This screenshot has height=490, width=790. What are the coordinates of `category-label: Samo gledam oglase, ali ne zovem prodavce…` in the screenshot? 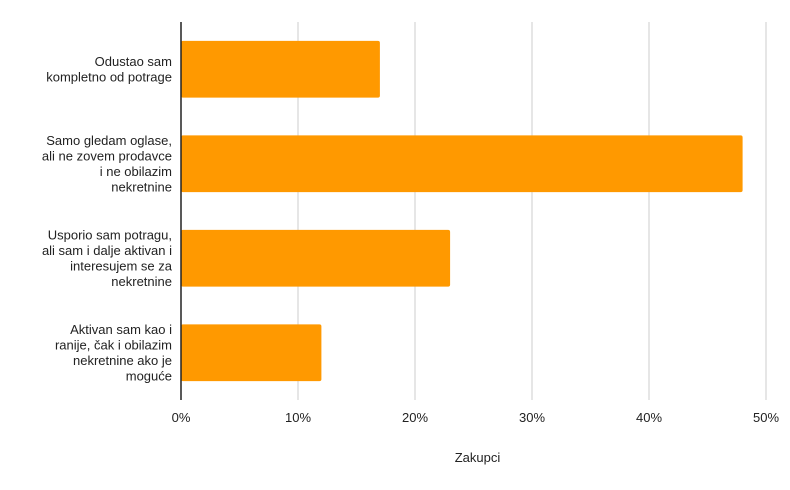 It's located at (107, 164).